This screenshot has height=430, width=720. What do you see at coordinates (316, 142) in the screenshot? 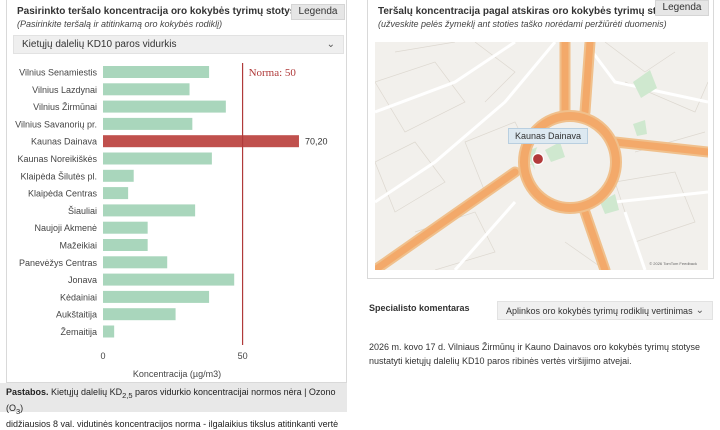
I see `data-label: 70,20` at bounding box center [316, 142].